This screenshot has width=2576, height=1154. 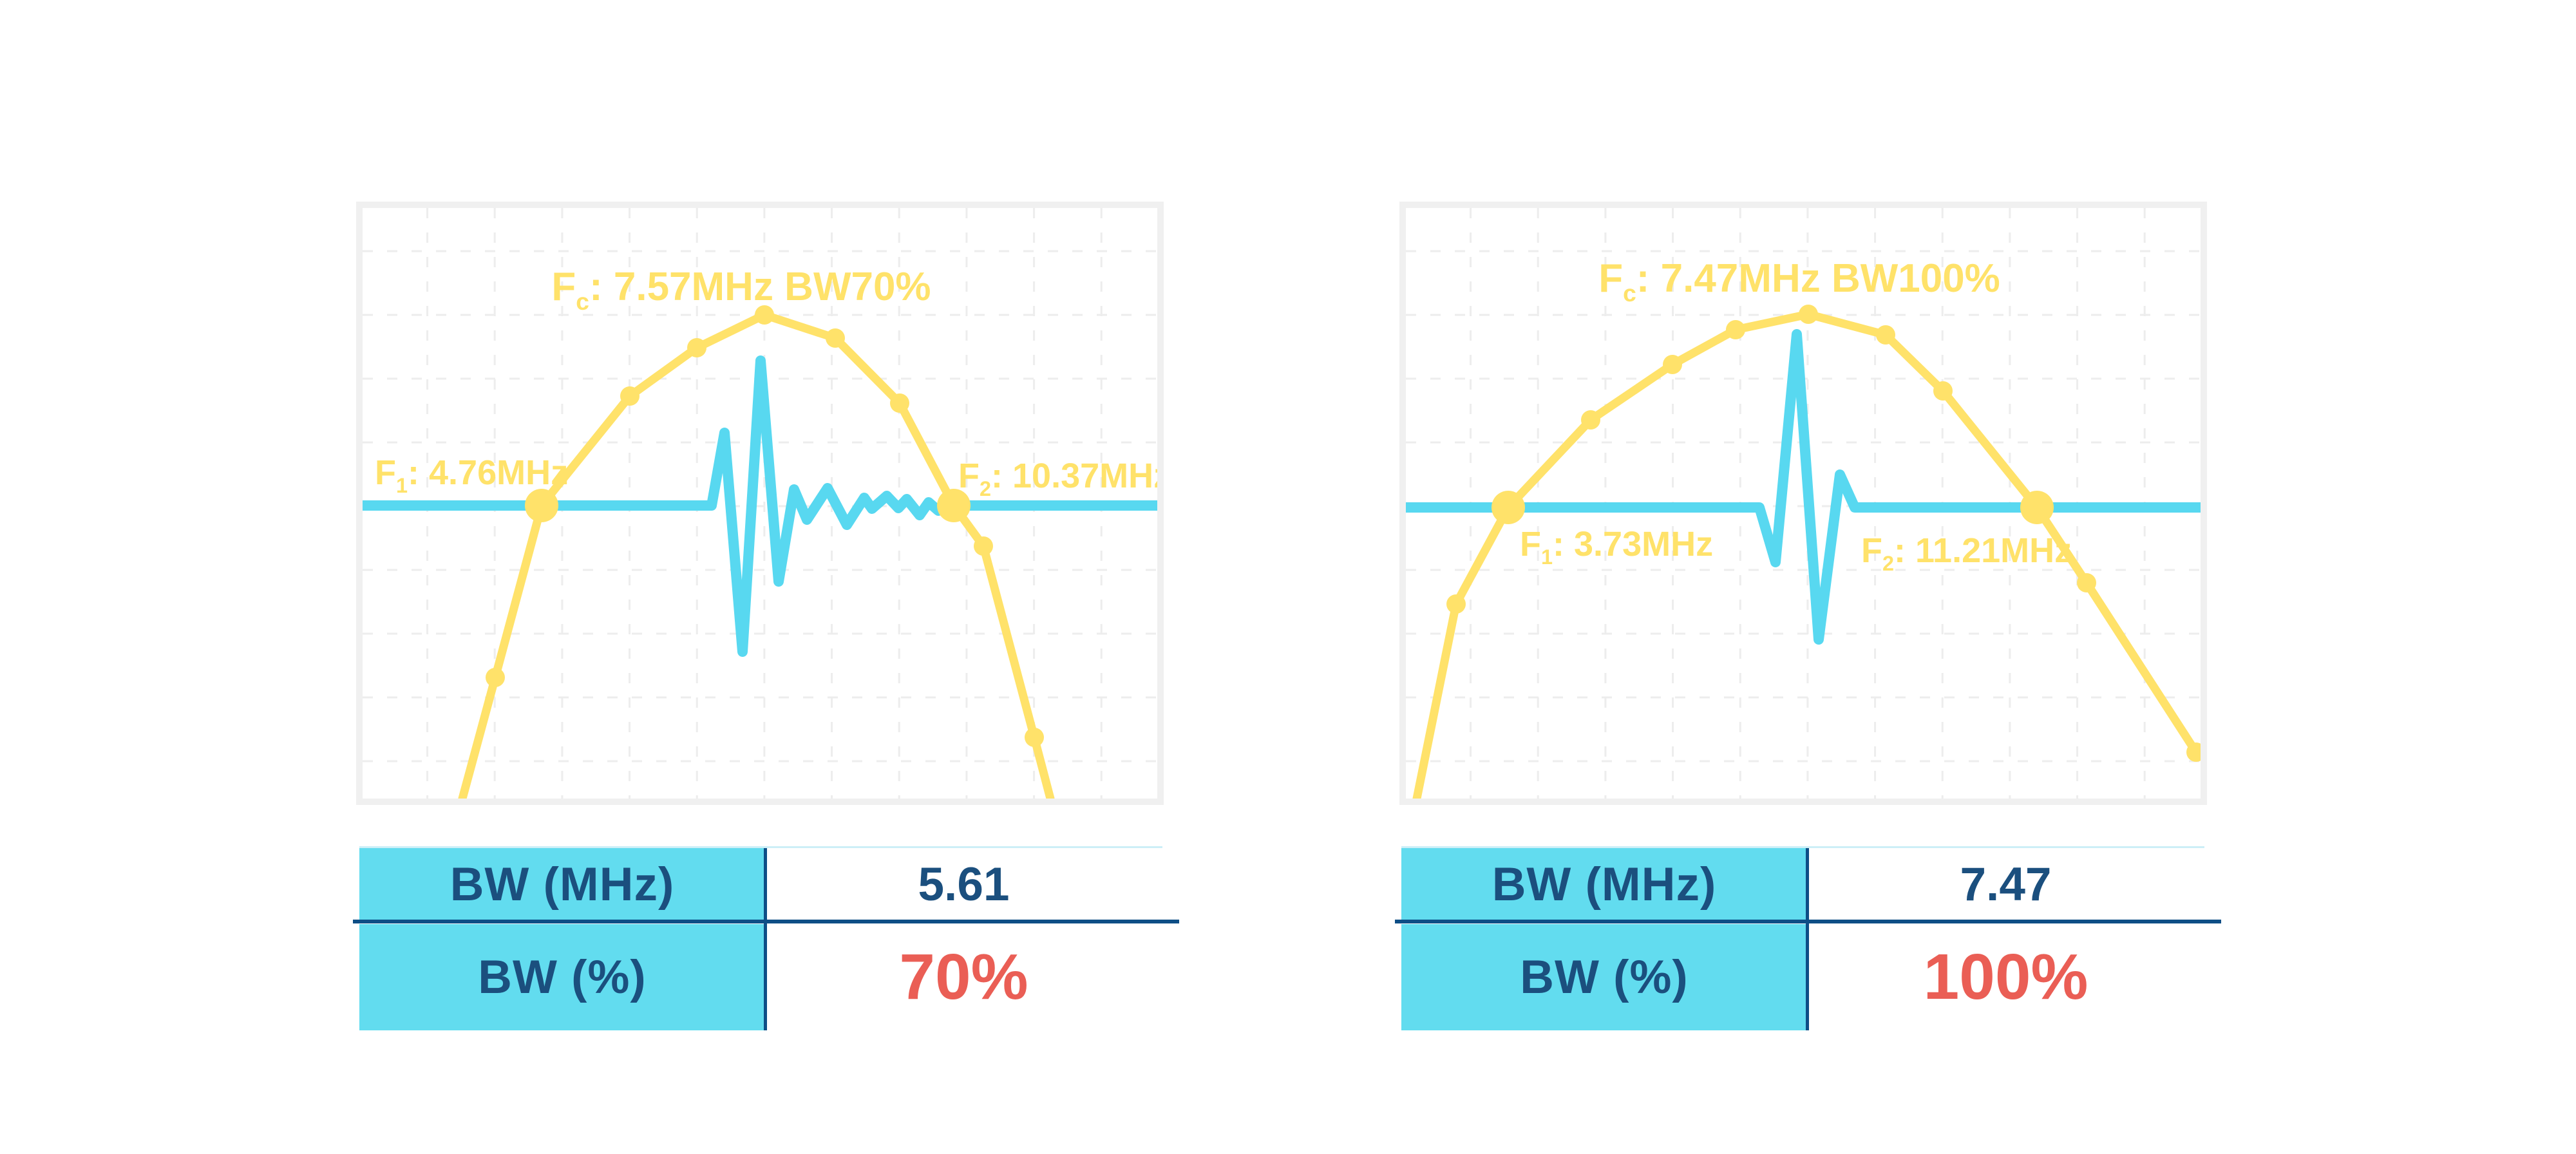 I want to click on bw-table-100pct: BW (MHz) 7.47 BW (%) 100%, so click(x=1808, y=938).